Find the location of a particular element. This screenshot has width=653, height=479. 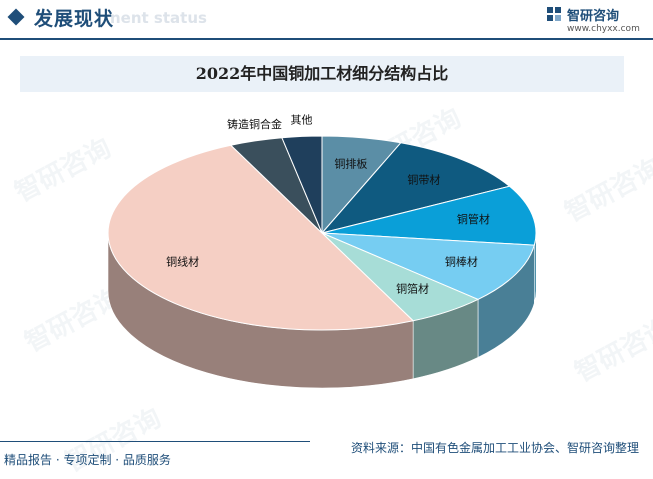

section-subtitle: nent status is located at coordinates (158, 18).